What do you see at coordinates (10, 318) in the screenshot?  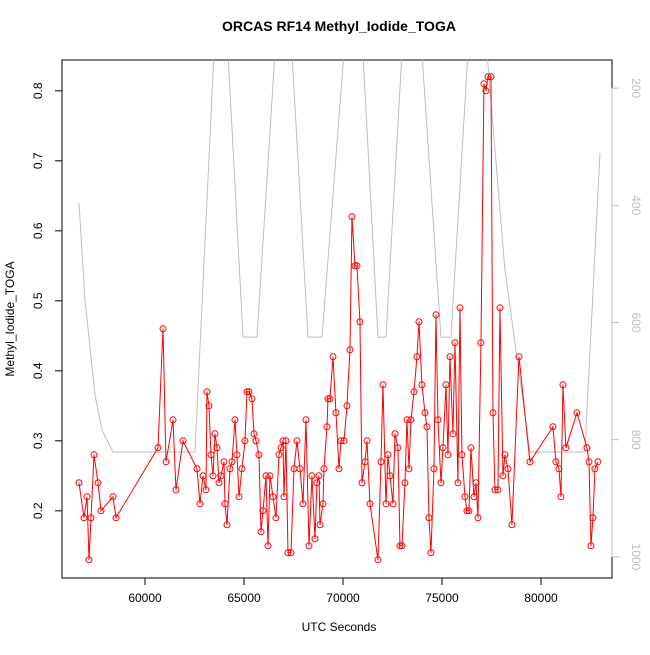 I see `y-axis-label: Methyl_Iodide_TOGA` at bounding box center [10, 318].